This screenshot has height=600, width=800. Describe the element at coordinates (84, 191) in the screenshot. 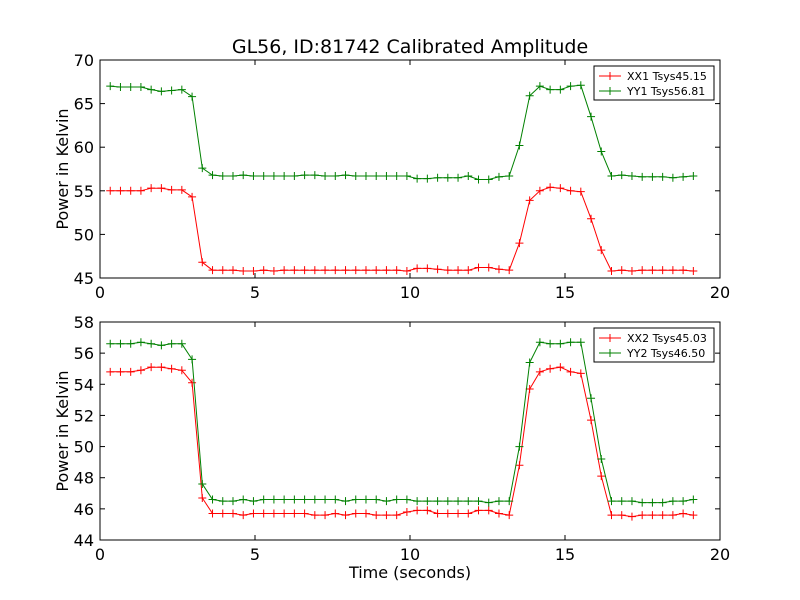

I see `y-tick-label: 55` at that location.